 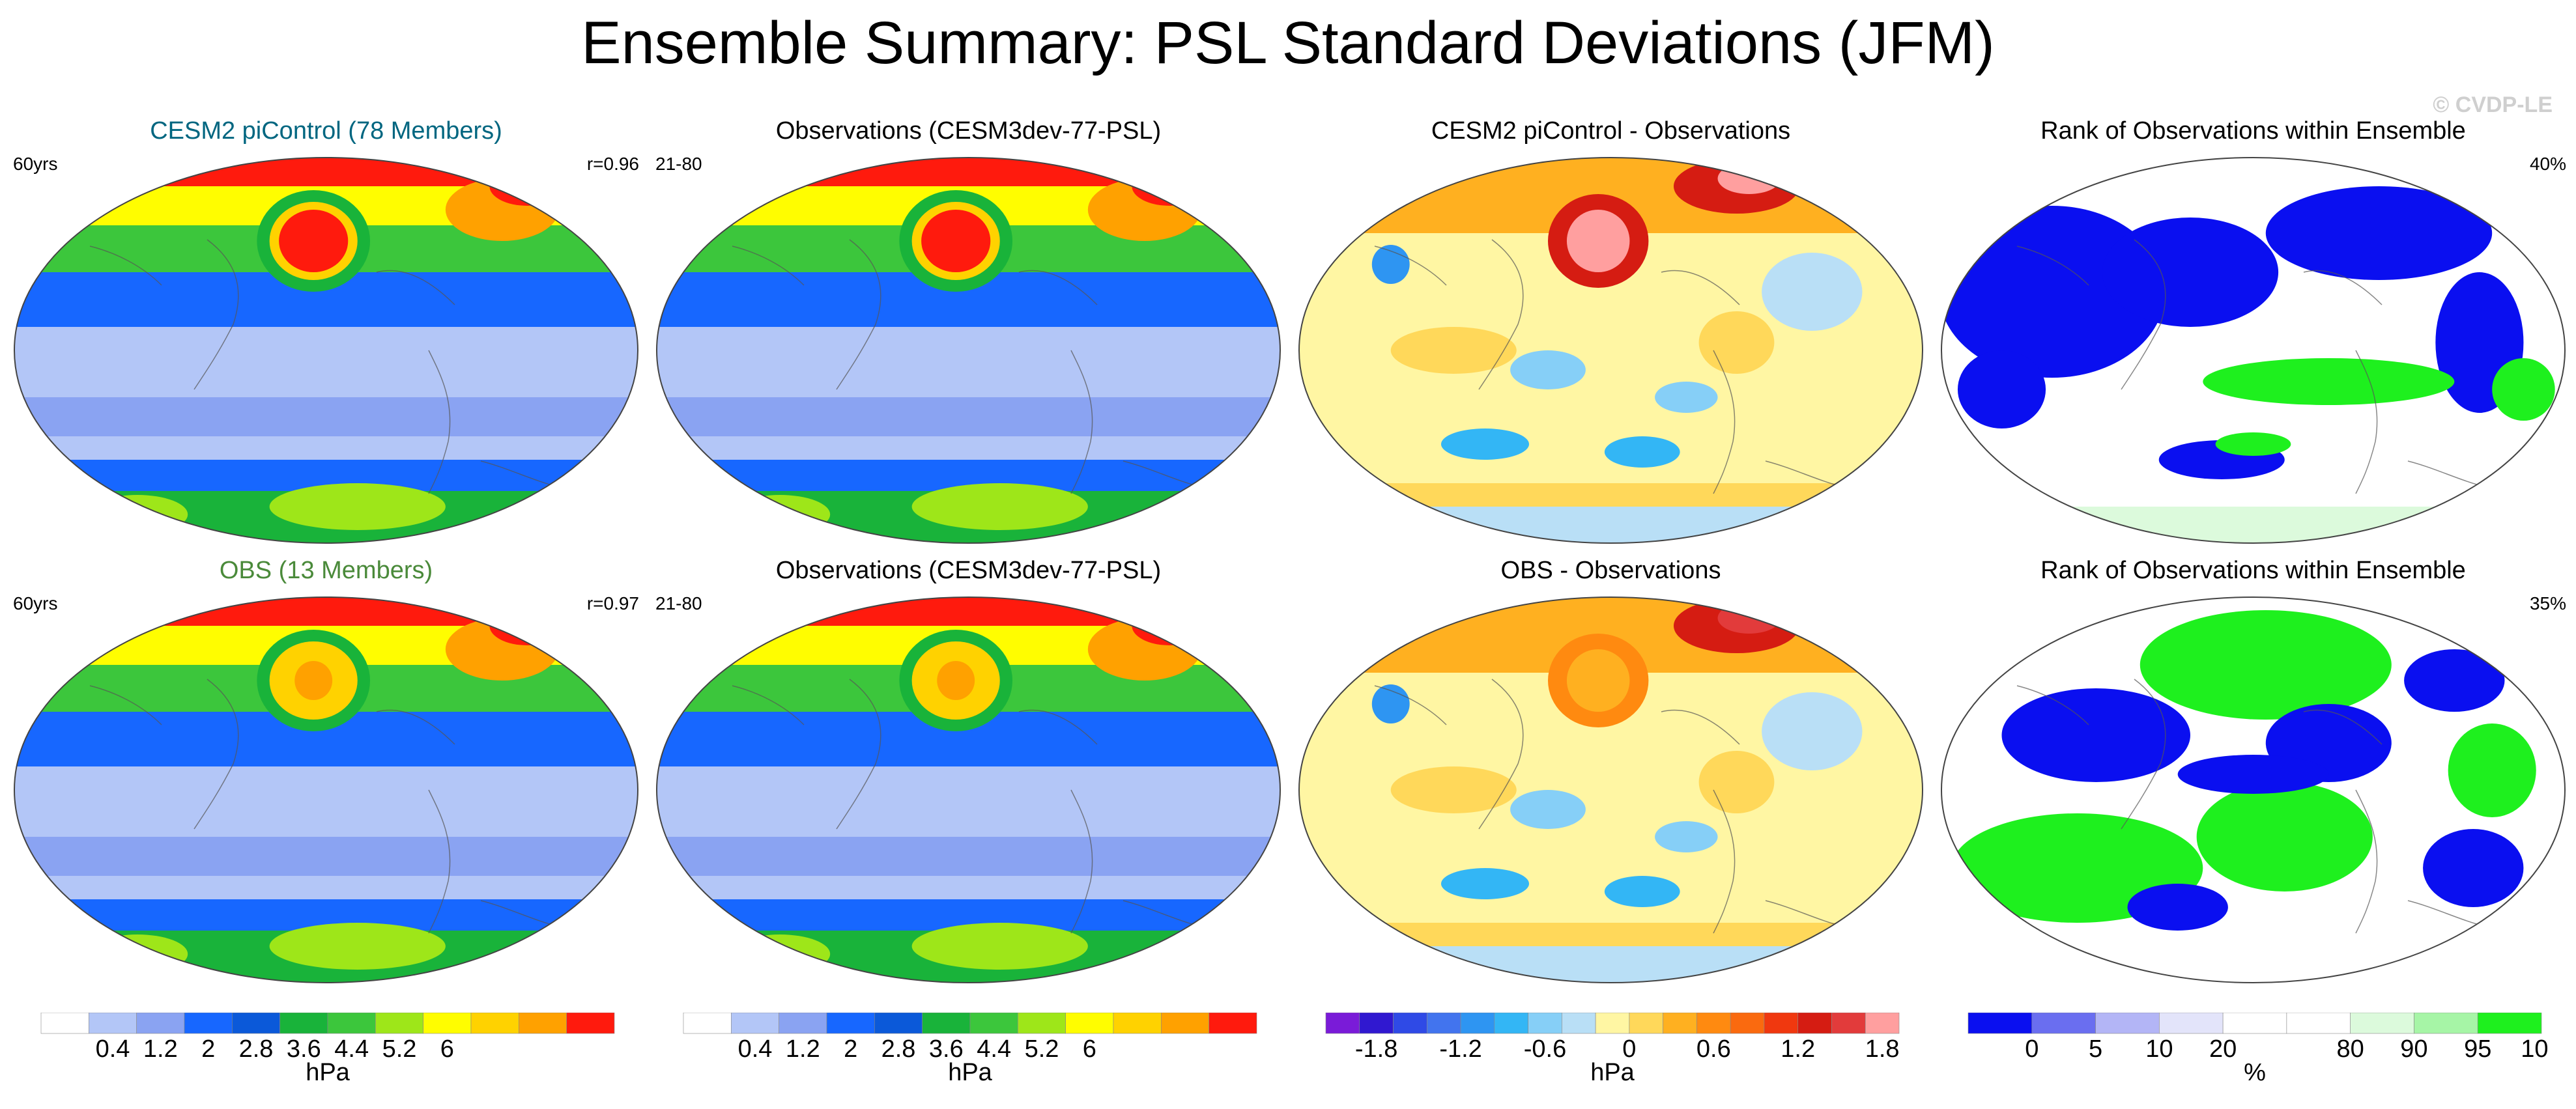 I want to click on panel-title: Rank of Observations within Ensemble, so click(x=2253, y=571).